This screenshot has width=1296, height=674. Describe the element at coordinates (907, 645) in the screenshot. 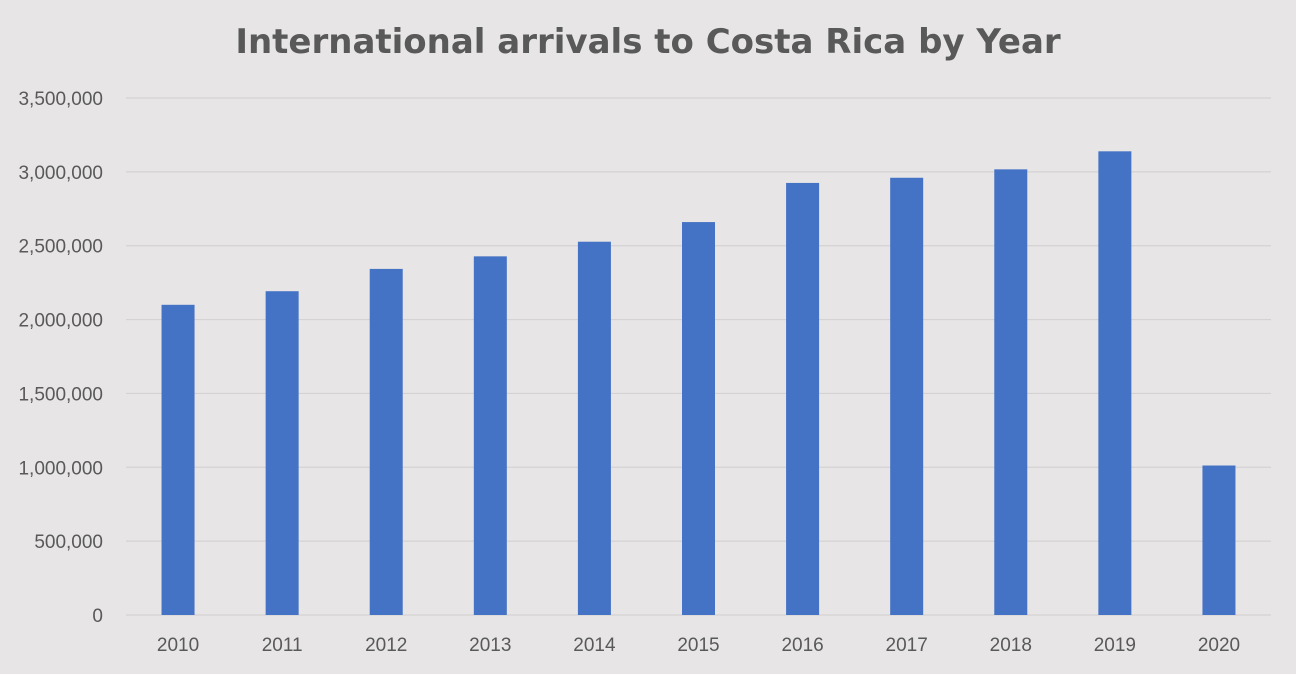

I see `x-tick-label: 2017` at that location.